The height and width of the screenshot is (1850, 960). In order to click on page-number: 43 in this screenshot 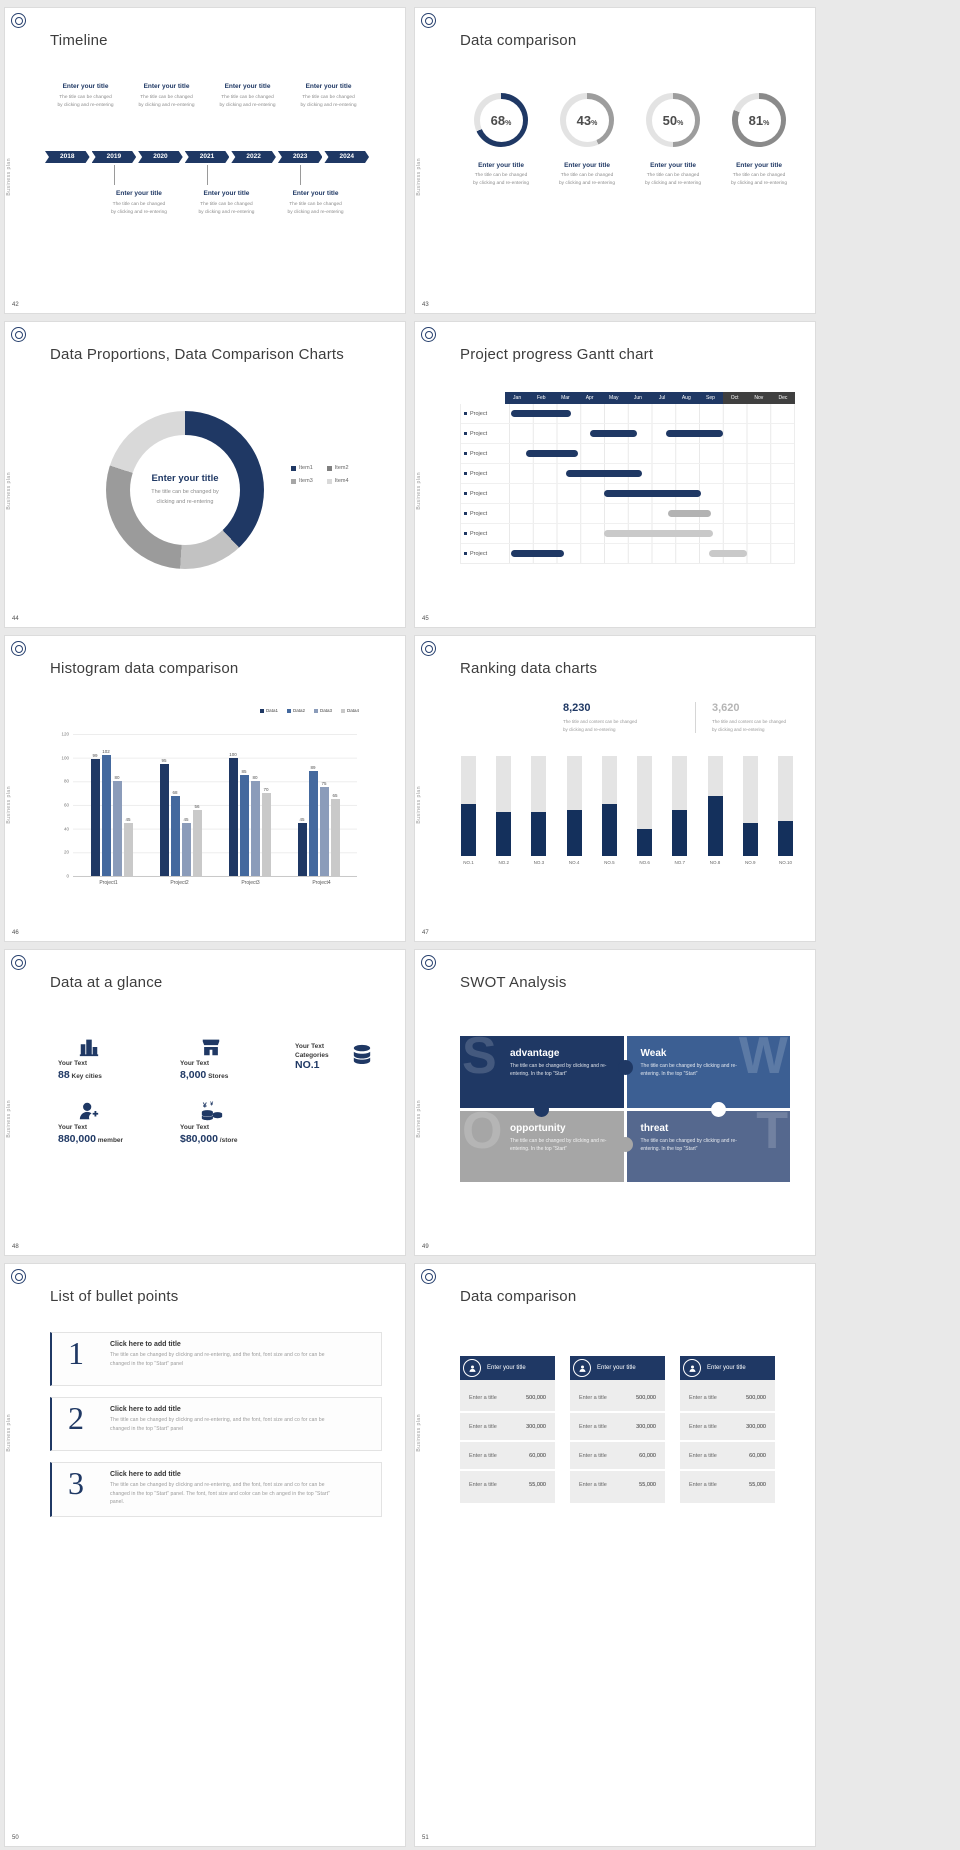, I will do `click(425, 305)`.